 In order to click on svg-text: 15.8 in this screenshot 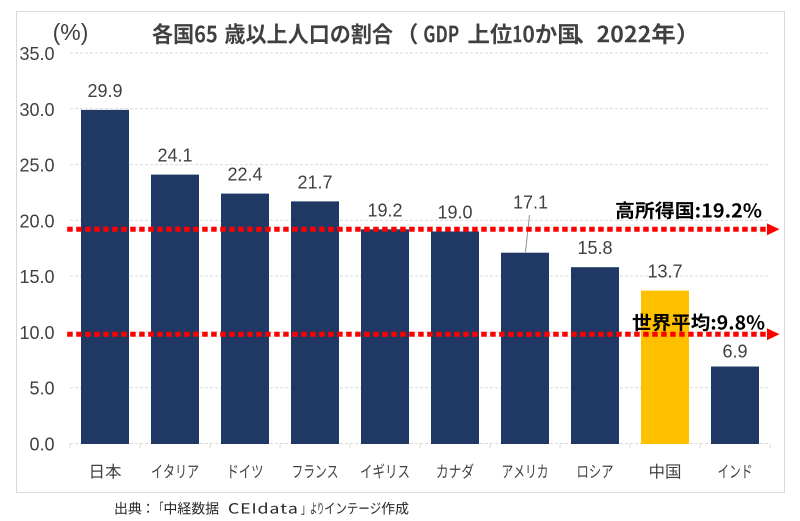, I will do `click(594, 248)`.